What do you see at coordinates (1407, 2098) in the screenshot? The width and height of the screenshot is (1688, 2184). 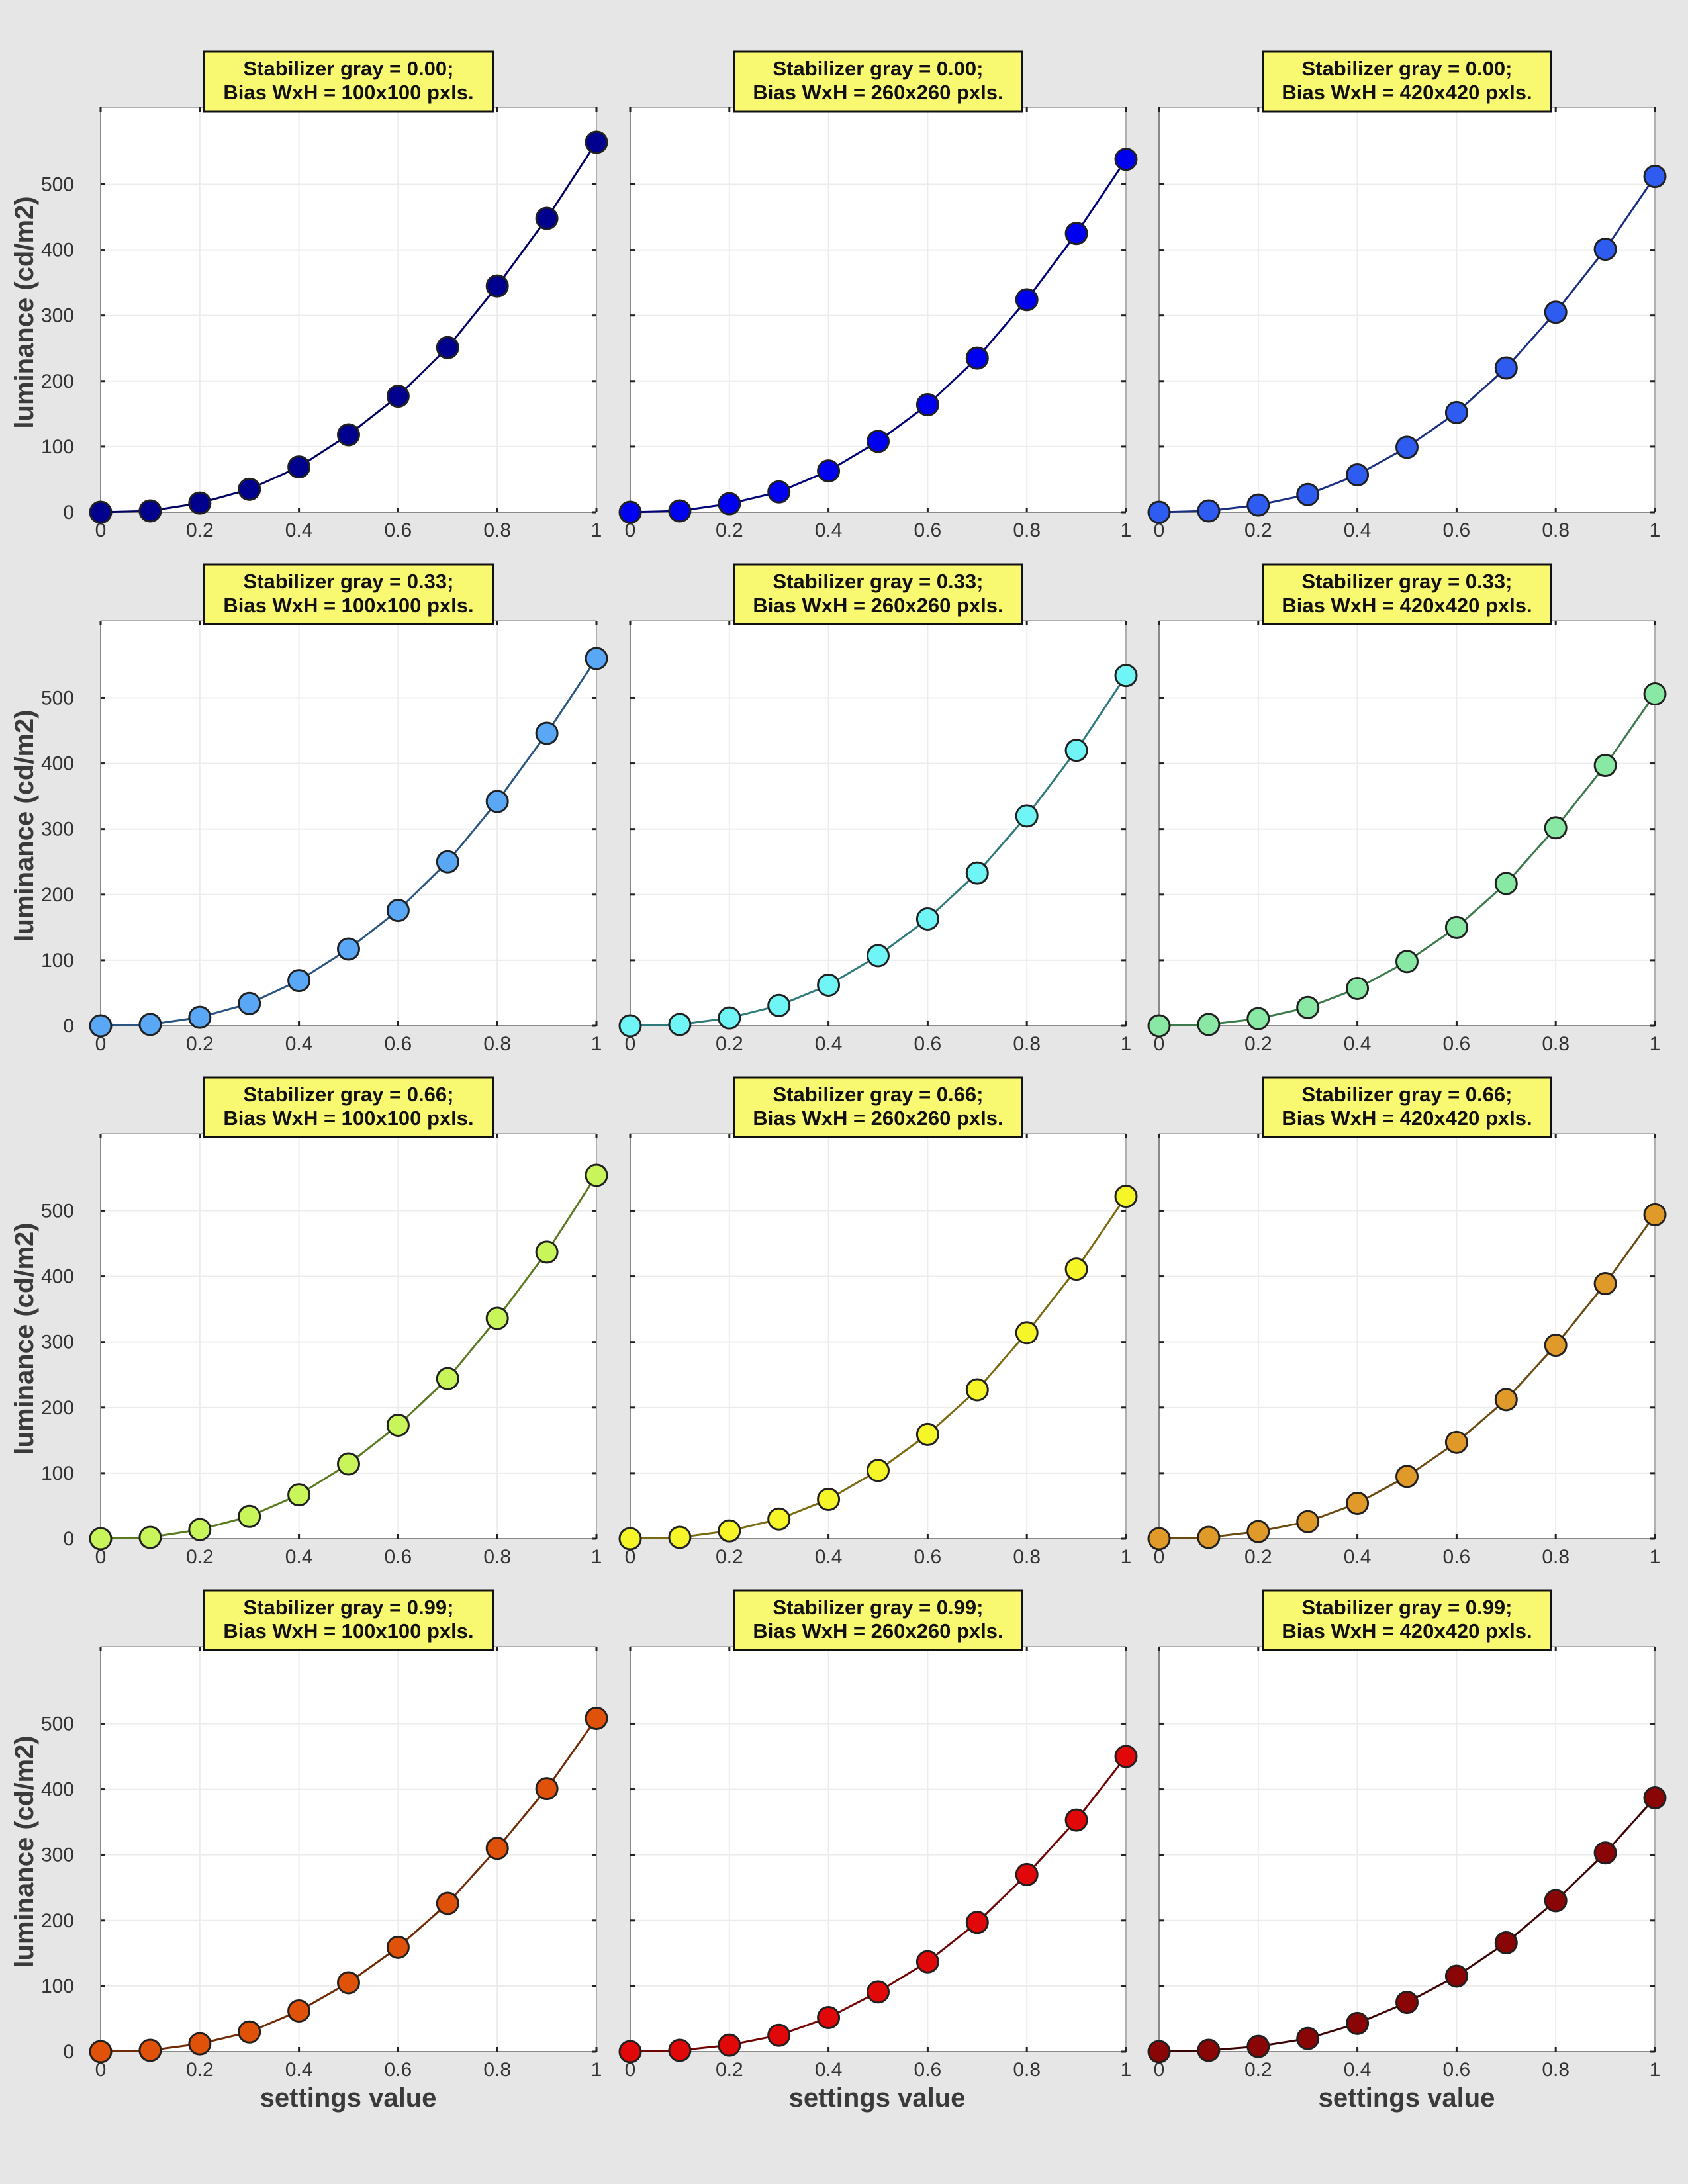 I see `x-axis-label-col-3: settings value` at bounding box center [1407, 2098].